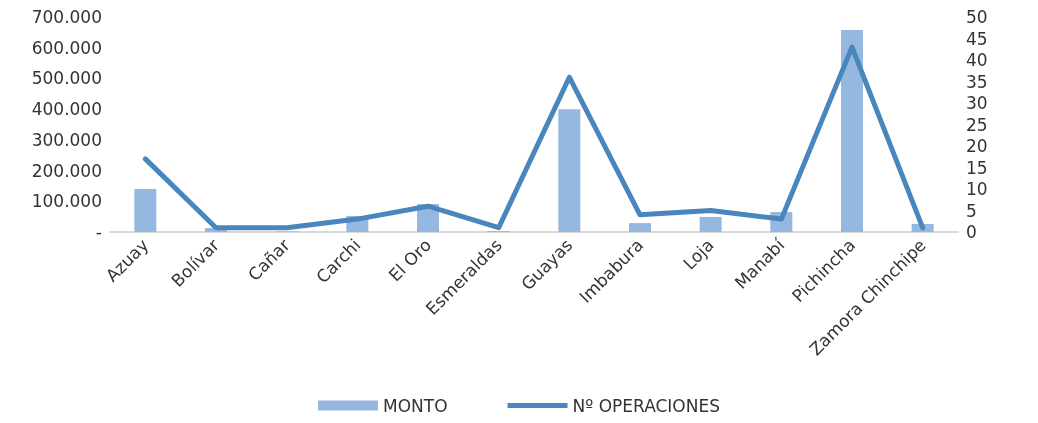  I want to click on y2-tick-label: 40, so click(977, 60).